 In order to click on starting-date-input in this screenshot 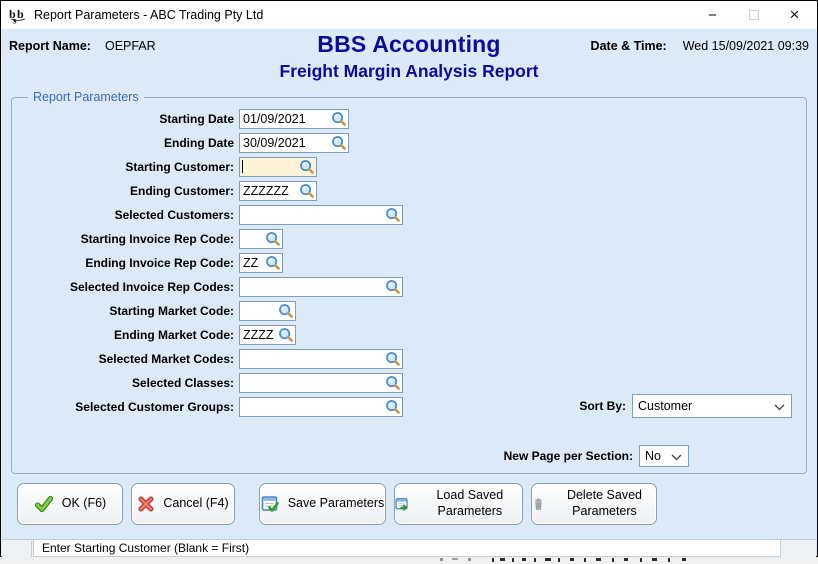, I will do `click(294, 119)`.